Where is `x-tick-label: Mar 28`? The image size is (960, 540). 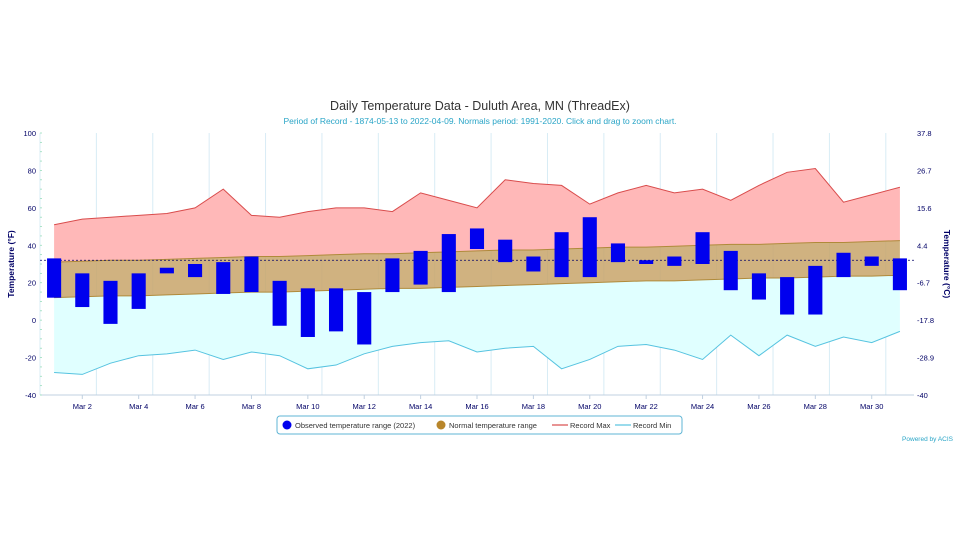
x-tick-label: Mar 28 is located at coordinates (815, 406).